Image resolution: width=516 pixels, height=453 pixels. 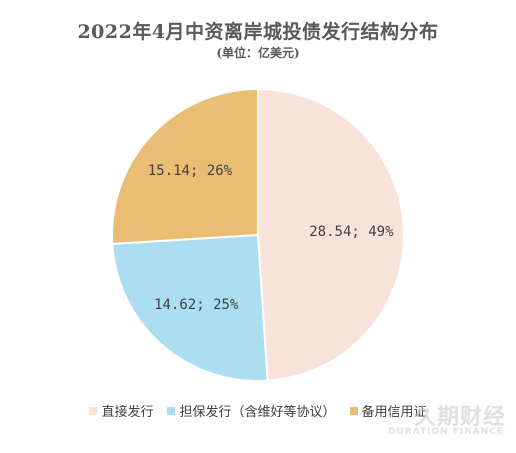 I want to click on pie-slice-guarantee, so click(x=190, y=307).